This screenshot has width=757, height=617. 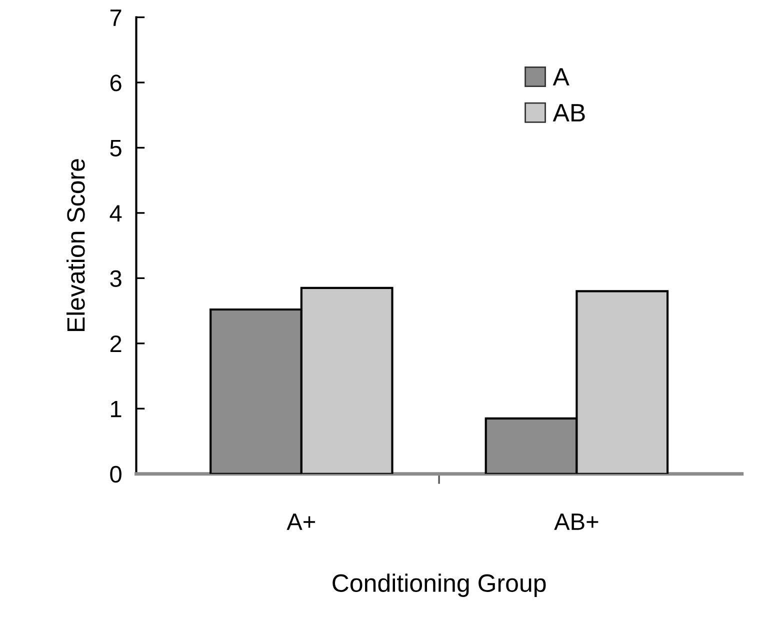 I want to click on y-tick-label: 6, so click(x=116, y=83).